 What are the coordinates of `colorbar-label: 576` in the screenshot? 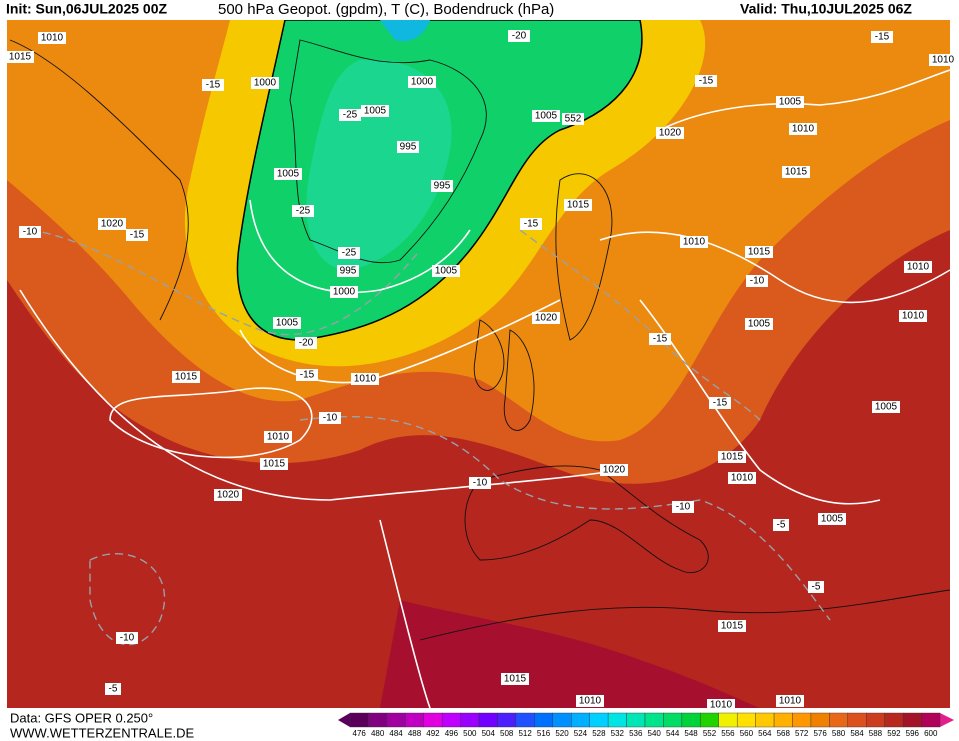 It's located at (820, 733).